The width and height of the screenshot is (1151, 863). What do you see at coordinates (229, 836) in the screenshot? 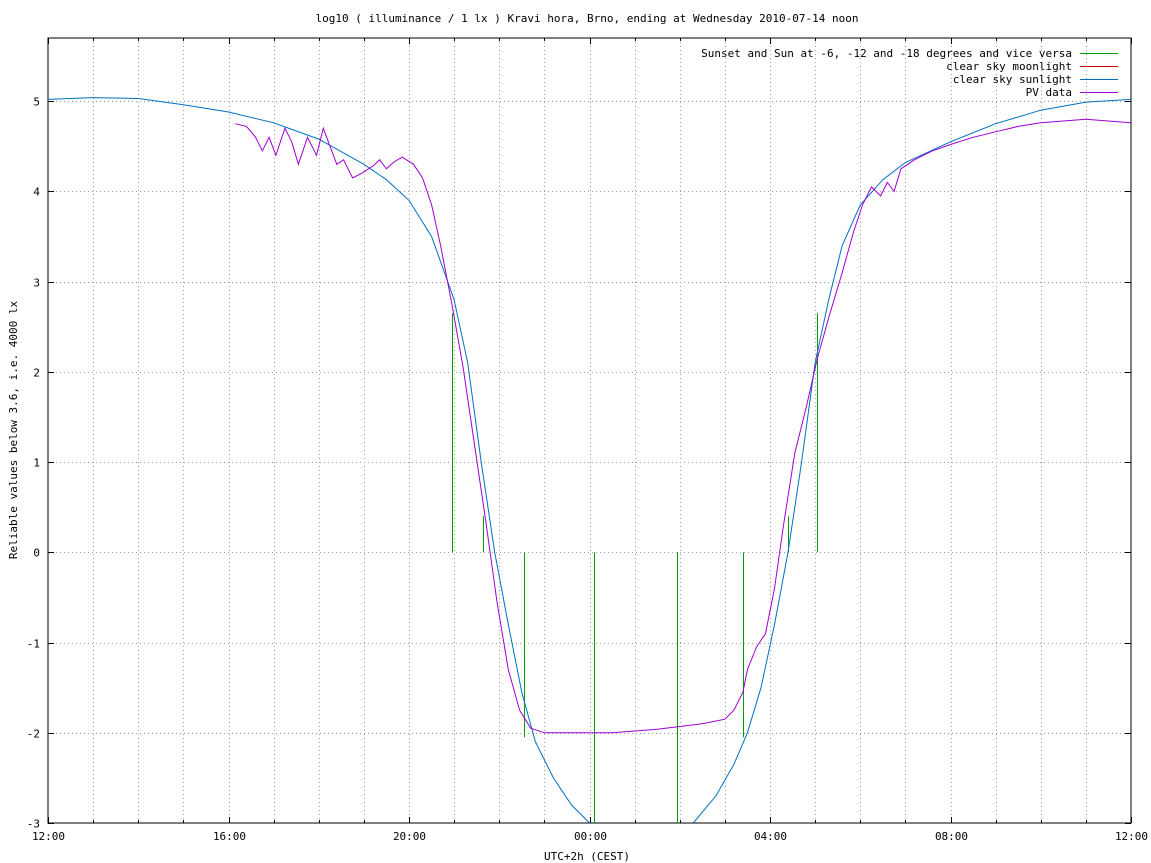
I see `x-tick-label: 16:00` at bounding box center [229, 836].